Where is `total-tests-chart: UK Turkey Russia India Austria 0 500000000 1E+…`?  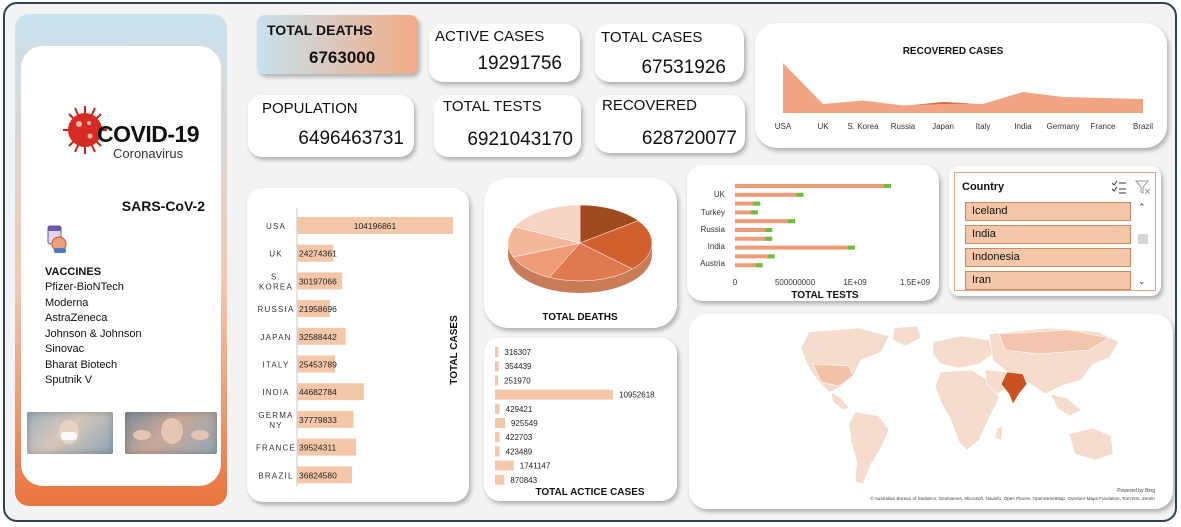
total-tests-chart: UK Turkey Russia India Austria 0 500000000 1E+… is located at coordinates (815, 242).